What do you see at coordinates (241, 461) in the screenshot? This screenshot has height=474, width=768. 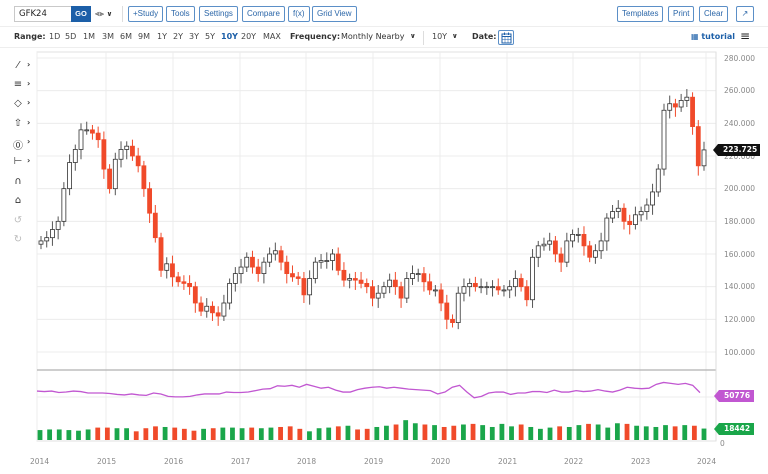 I see `x-tick: 2017` at bounding box center [241, 461].